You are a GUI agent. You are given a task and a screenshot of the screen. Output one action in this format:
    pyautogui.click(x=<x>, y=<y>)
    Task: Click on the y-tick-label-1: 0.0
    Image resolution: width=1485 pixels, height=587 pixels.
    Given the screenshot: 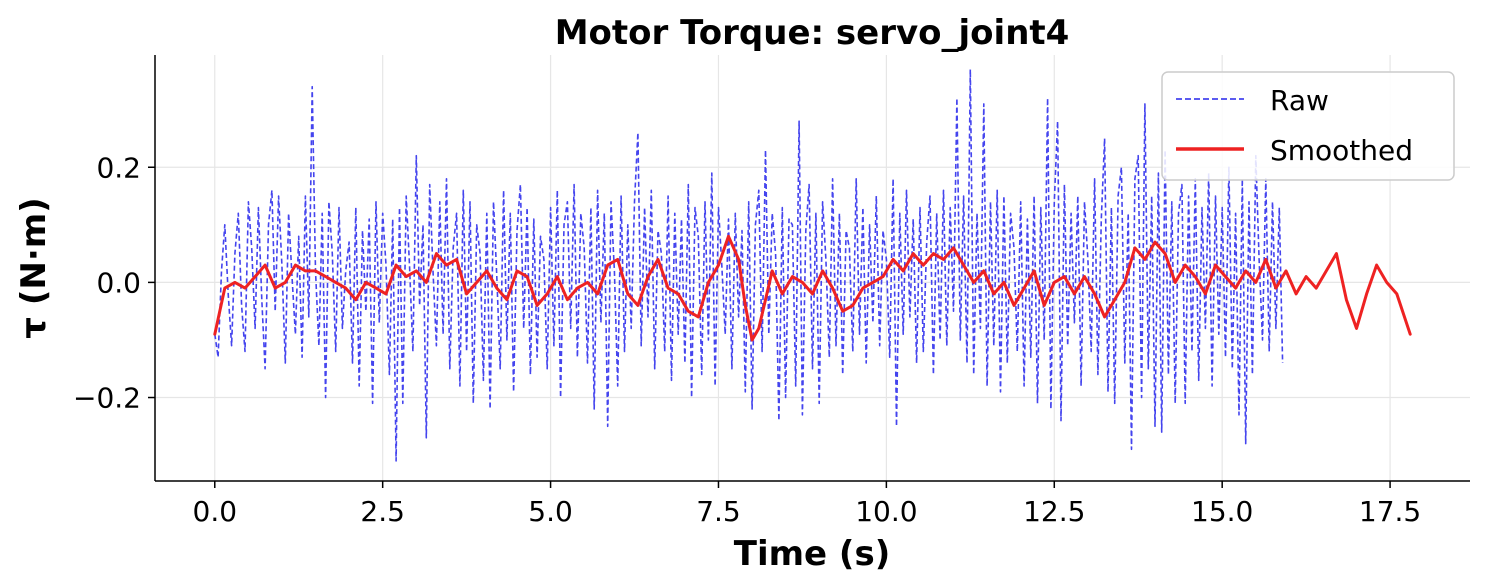 What is the action you would take?
    pyautogui.click(x=118, y=282)
    